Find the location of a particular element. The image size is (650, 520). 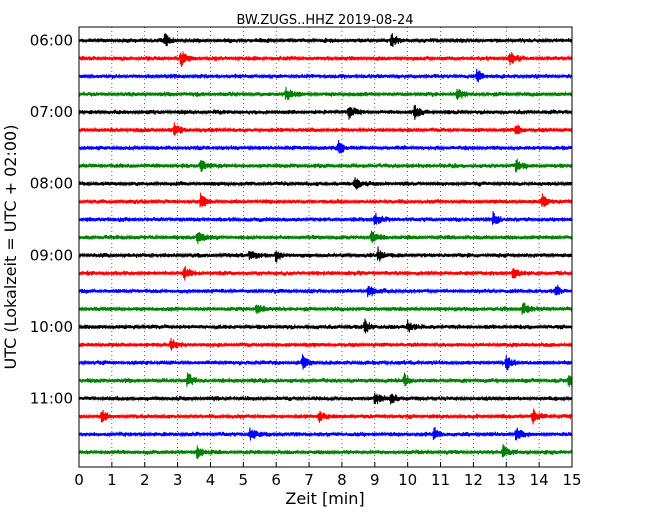

x-tick-label: 10 is located at coordinates (407, 480).